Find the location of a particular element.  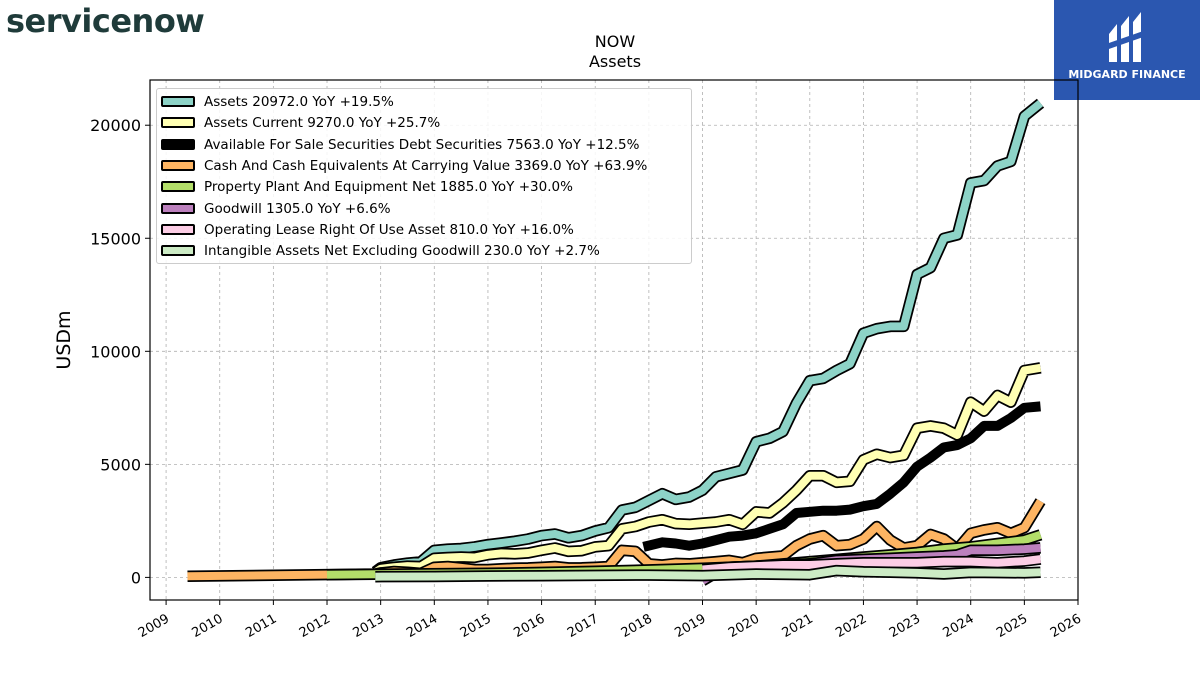

legend-label: Goodwill 1305.0 YoY +6.6% is located at coordinates (297, 208).